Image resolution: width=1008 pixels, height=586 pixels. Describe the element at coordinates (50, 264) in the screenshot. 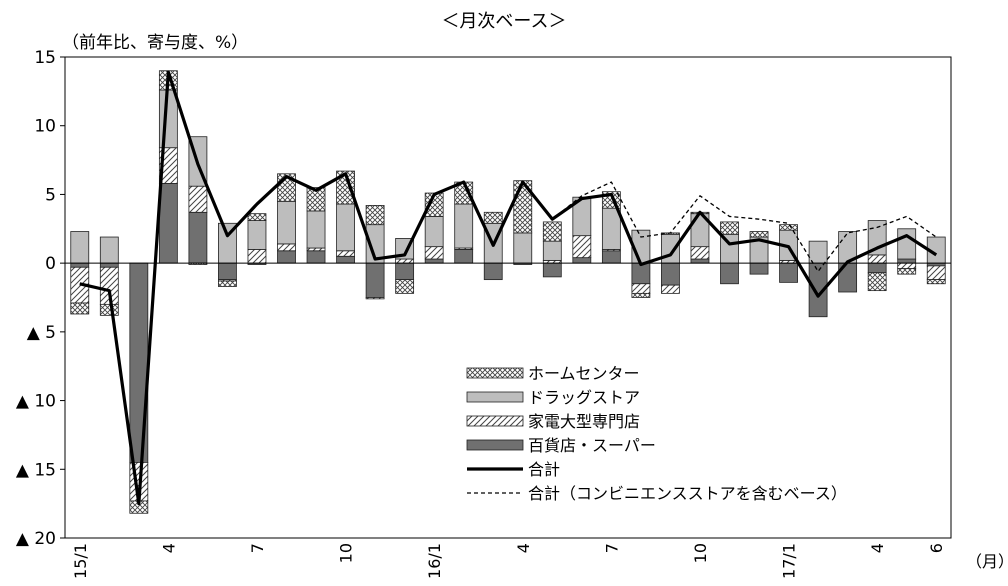

I see `y-tick-label: 0` at that location.